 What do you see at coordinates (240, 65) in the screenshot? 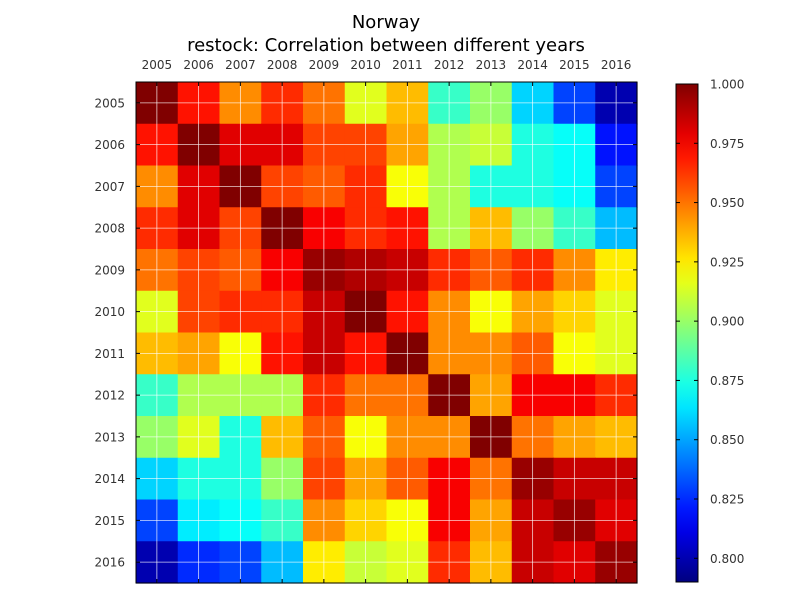
I see `x-tick-label: 2007` at bounding box center [240, 65].